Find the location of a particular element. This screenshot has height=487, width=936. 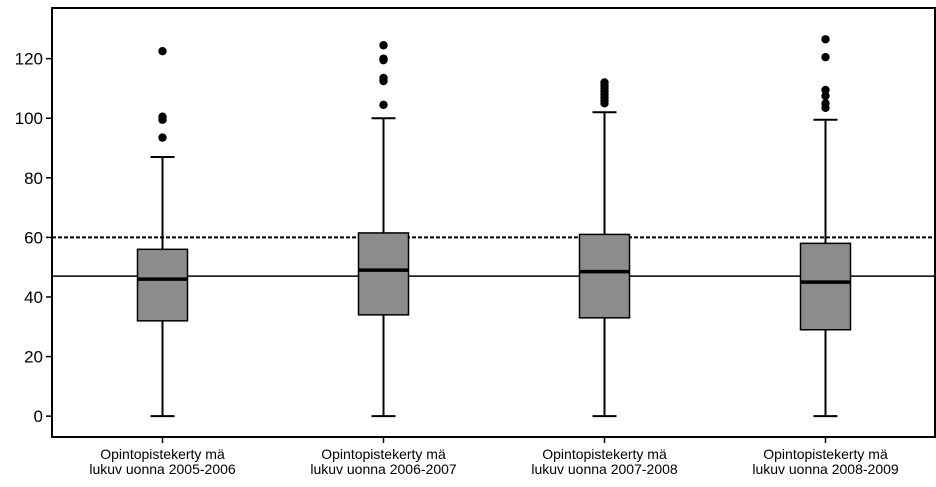

y-tick-label: 80 is located at coordinates (33, 178).